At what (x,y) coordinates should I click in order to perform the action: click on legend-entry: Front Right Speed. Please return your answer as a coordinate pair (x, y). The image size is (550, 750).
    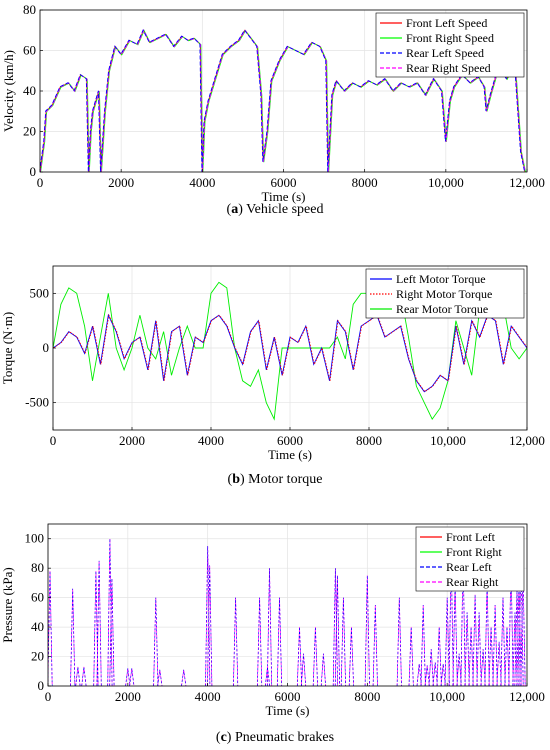
    Looking at the image, I should click on (450, 38).